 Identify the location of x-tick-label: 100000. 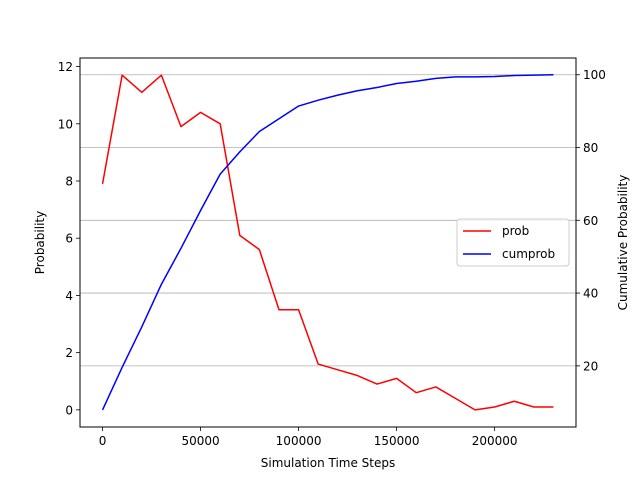
(299, 441).